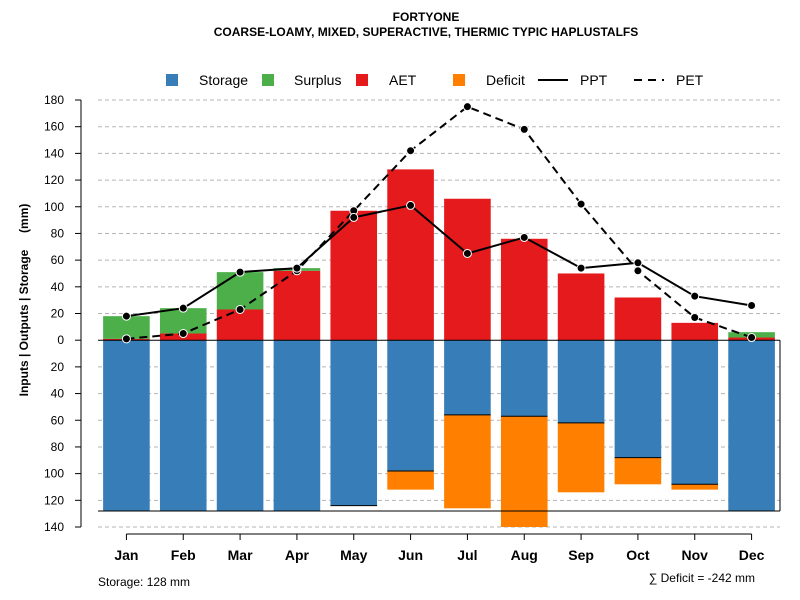  I want to click on x-tick-label: Aug, so click(524, 555).